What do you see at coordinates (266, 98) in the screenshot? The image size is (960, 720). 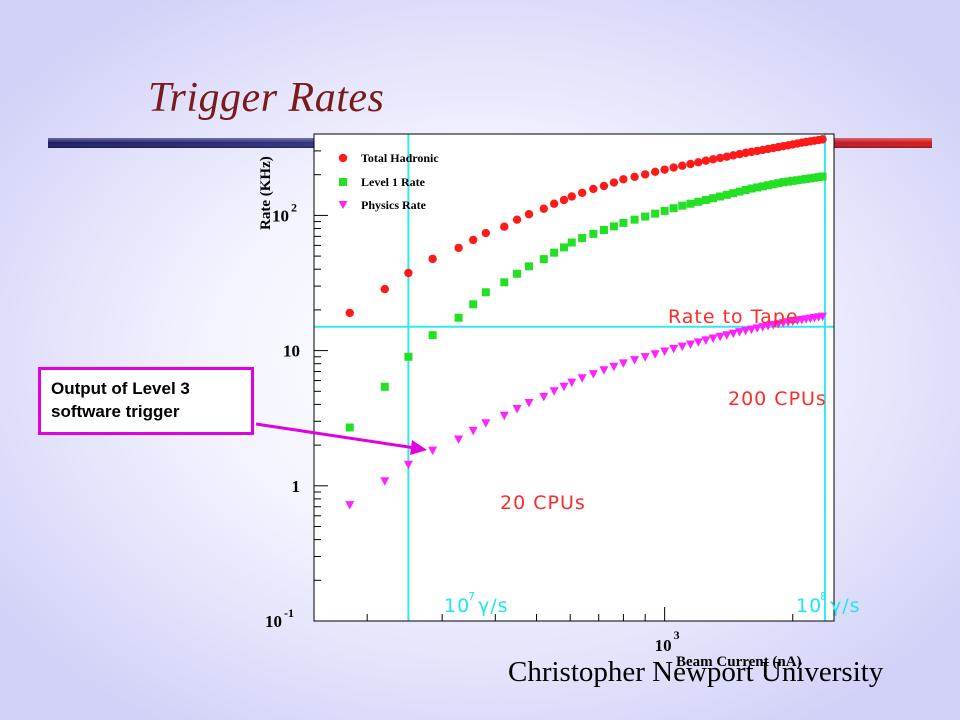 I see `slide-title: Trigger Rates` at bounding box center [266, 98].